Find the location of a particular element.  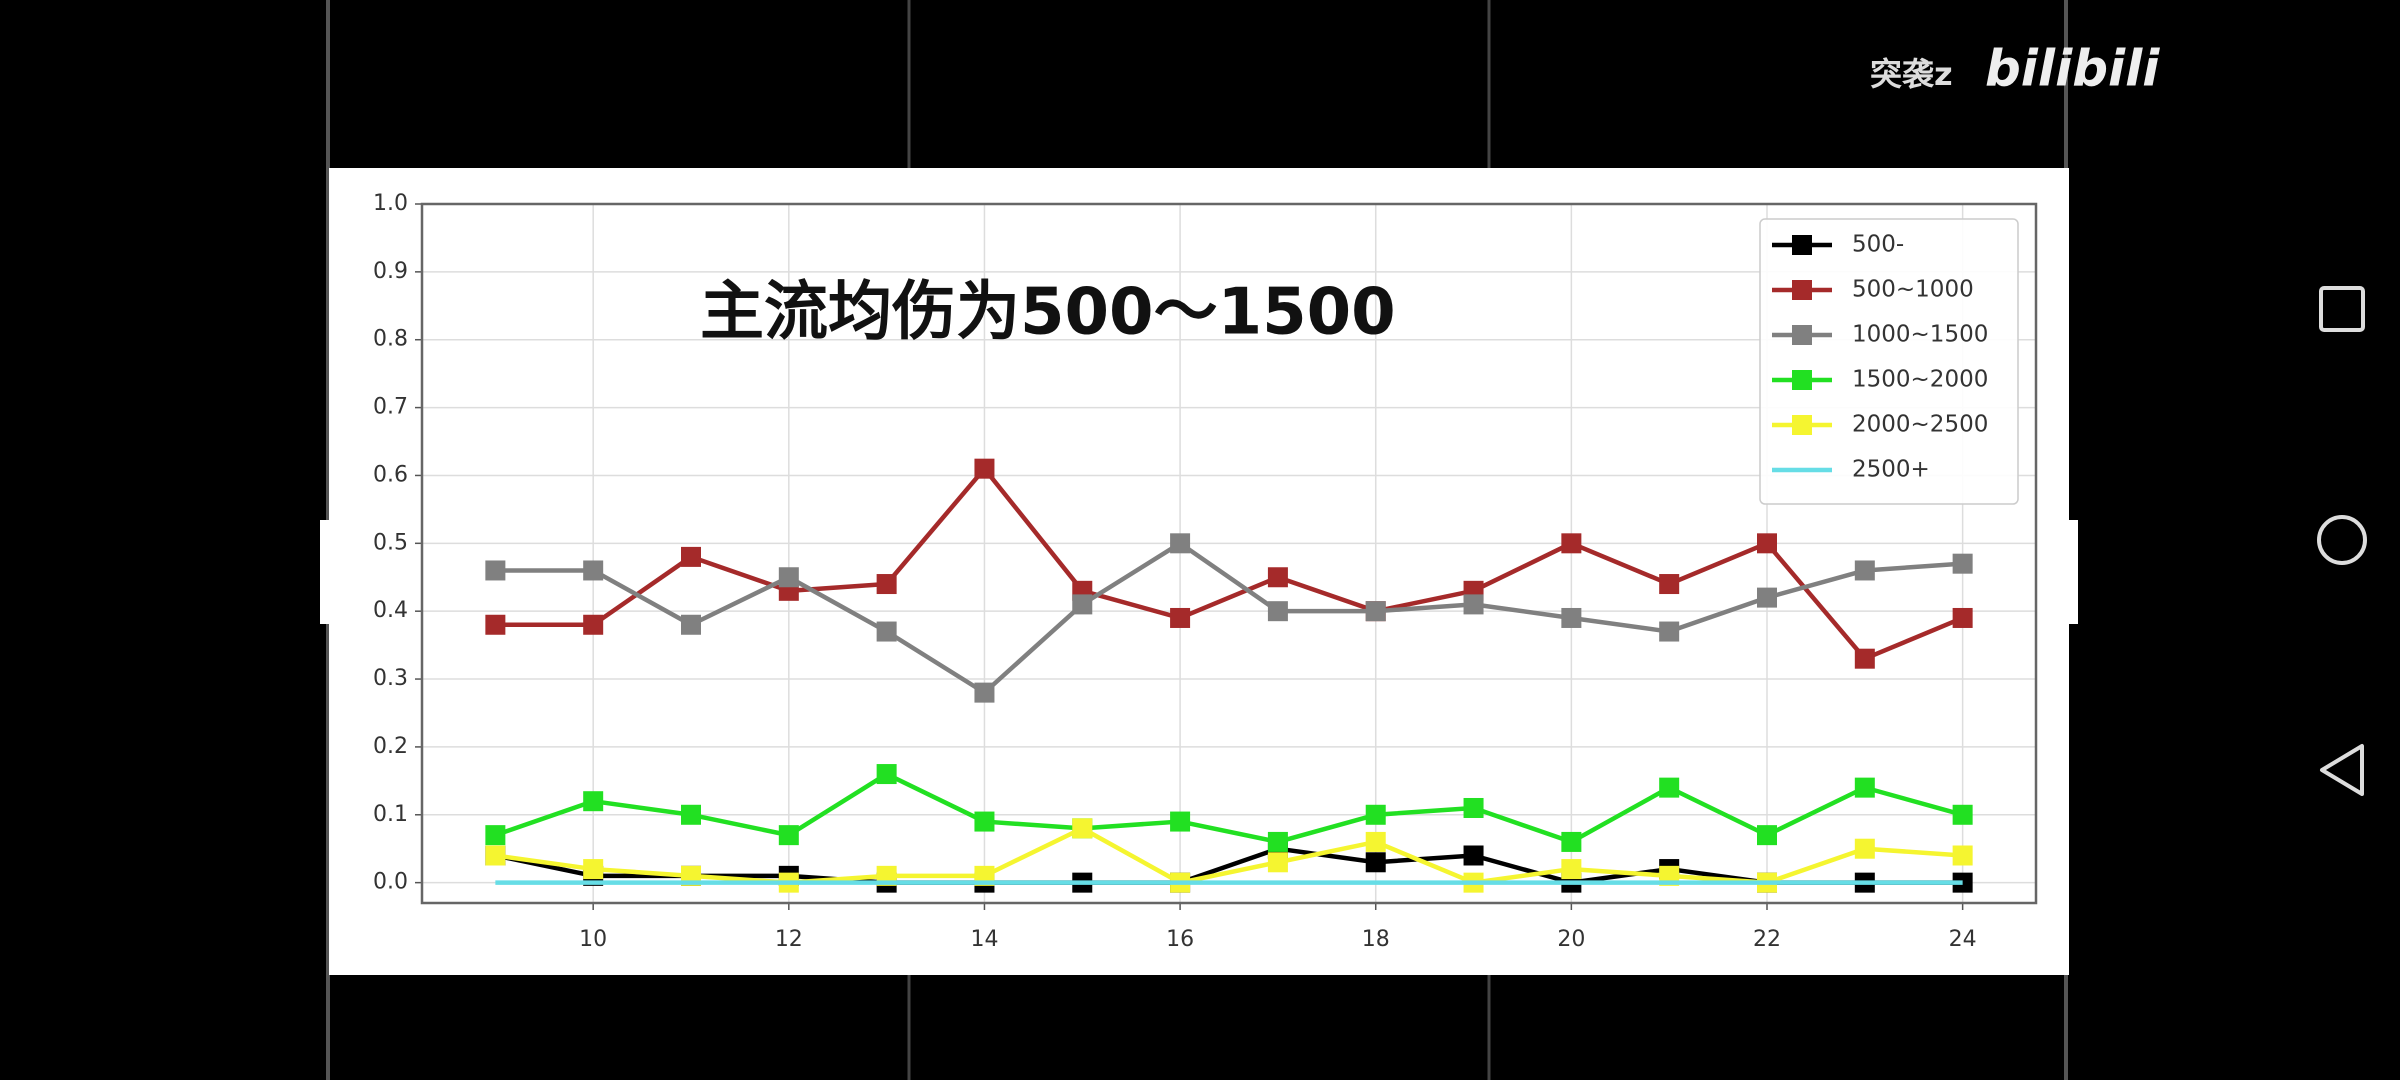

y-tick-label: 1.0 is located at coordinates (390, 203).